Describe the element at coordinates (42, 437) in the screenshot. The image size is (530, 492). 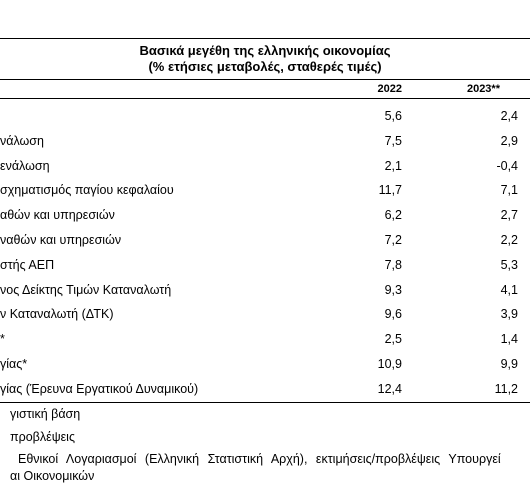
I see `footnote: προβλέψεις` at that location.